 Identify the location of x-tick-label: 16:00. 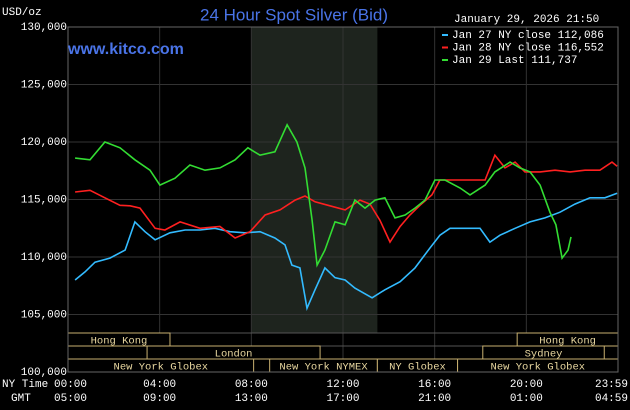
(434, 385).